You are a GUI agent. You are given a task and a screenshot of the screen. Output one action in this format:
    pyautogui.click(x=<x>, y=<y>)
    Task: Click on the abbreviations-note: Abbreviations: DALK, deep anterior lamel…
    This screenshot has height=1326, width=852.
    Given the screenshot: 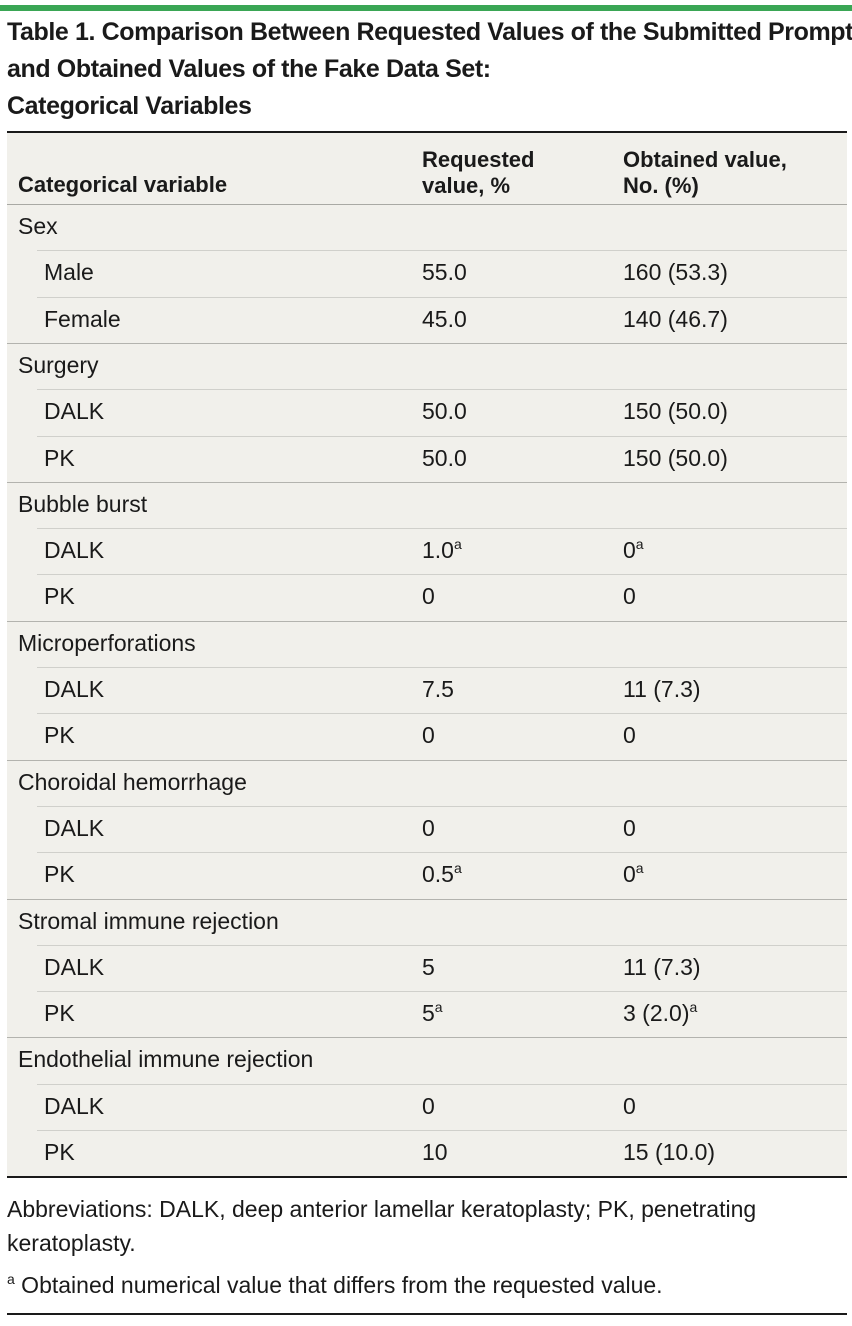 What is the action you would take?
    pyautogui.click(x=382, y=1226)
    